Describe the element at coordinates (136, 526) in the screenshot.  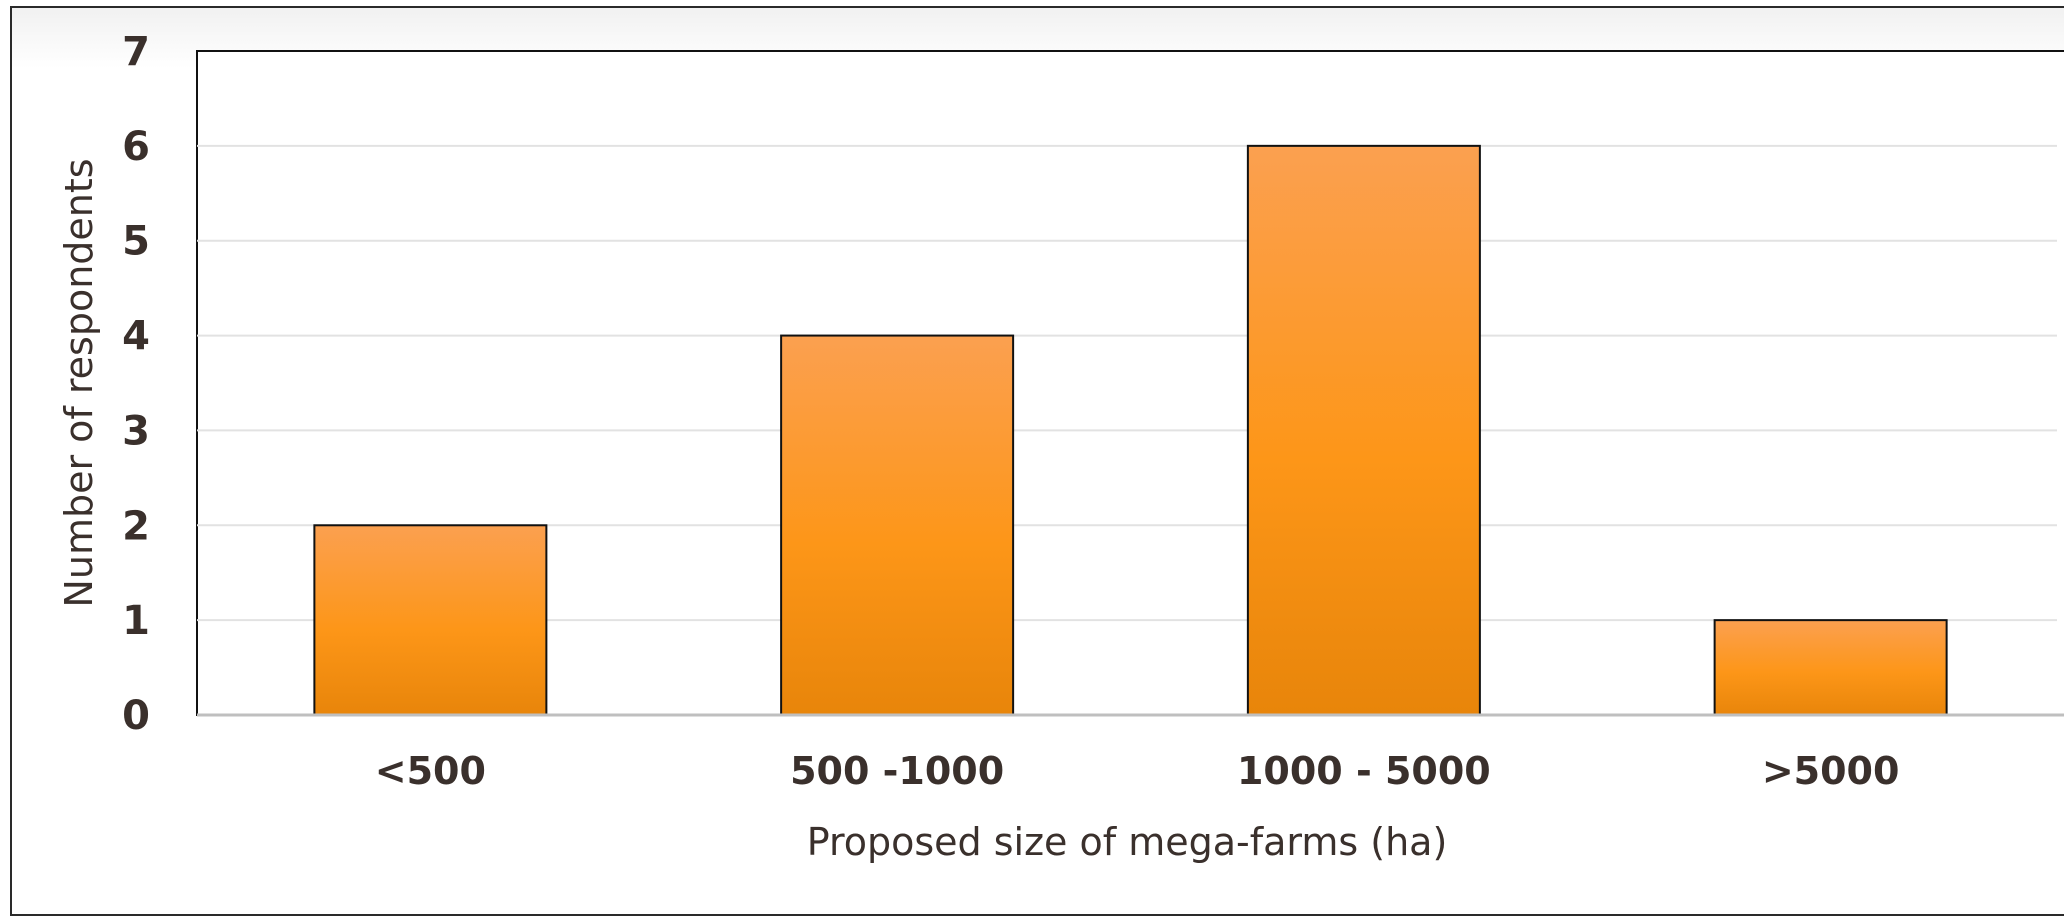
I see `y-tick-label: 2` at that location.